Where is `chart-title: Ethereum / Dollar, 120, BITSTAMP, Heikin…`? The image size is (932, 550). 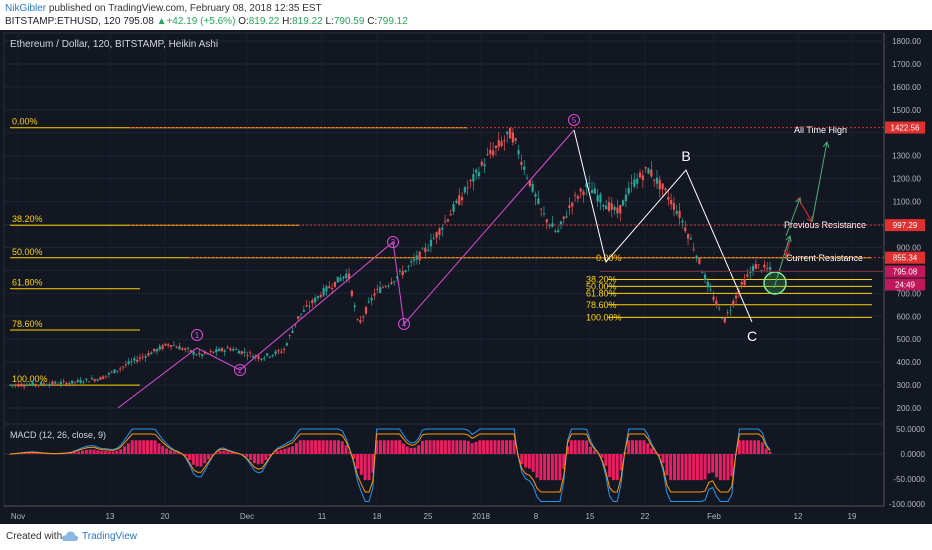
chart-title: Ethereum / Dollar, 120, BITSTAMP, Heikin… is located at coordinates (114, 44).